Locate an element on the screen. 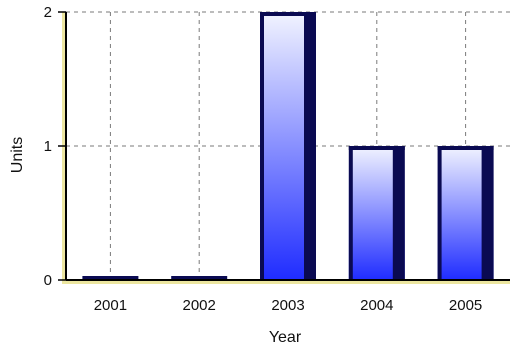 This screenshot has height=350, width=517. y-tick-label: 1 is located at coordinates (48, 146).